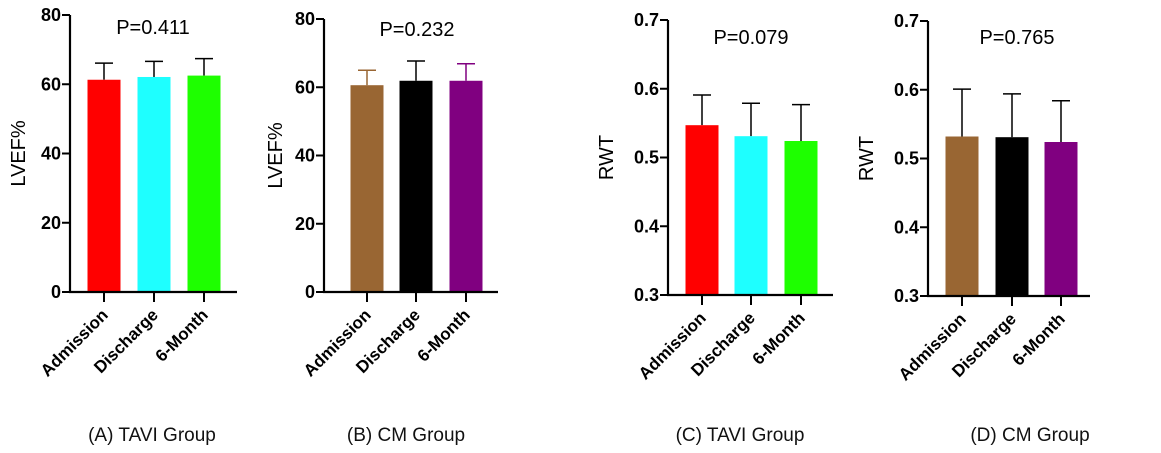 This screenshot has width=1161, height=453. What do you see at coordinates (153, 28) in the screenshot?
I see `p-value-annotation: P=0.411` at bounding box center [153, 28].